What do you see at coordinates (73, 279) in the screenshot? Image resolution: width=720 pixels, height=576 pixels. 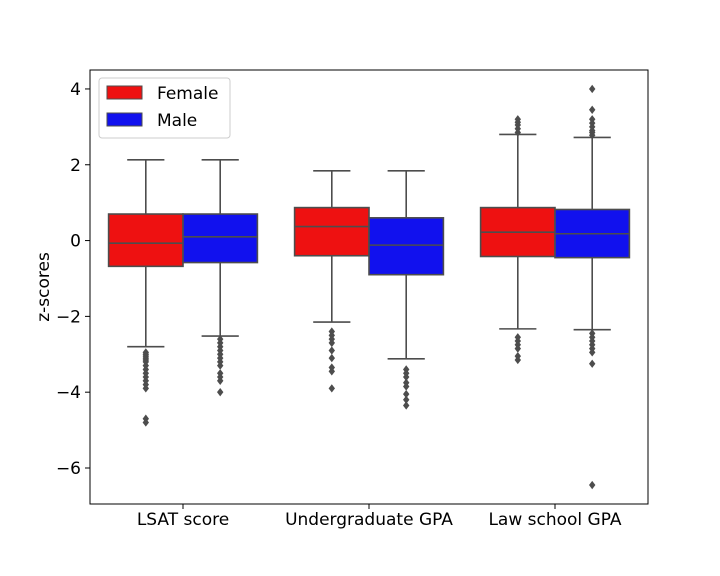 I see `y-axis: 4 2 0 −2 −4 −6` at bounding box center [73, 279].